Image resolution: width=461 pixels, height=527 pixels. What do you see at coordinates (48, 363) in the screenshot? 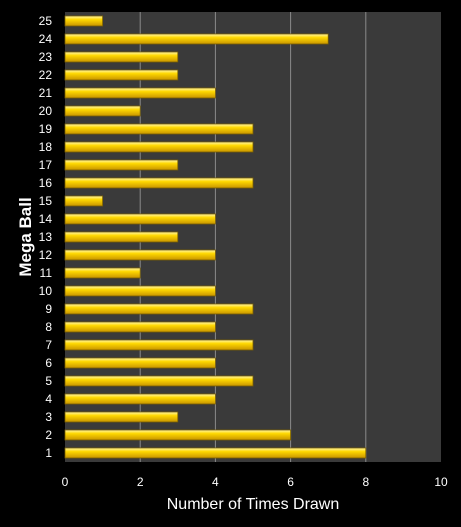
I see `y-tick-label-6: 6` at bounding box center [48, 363].